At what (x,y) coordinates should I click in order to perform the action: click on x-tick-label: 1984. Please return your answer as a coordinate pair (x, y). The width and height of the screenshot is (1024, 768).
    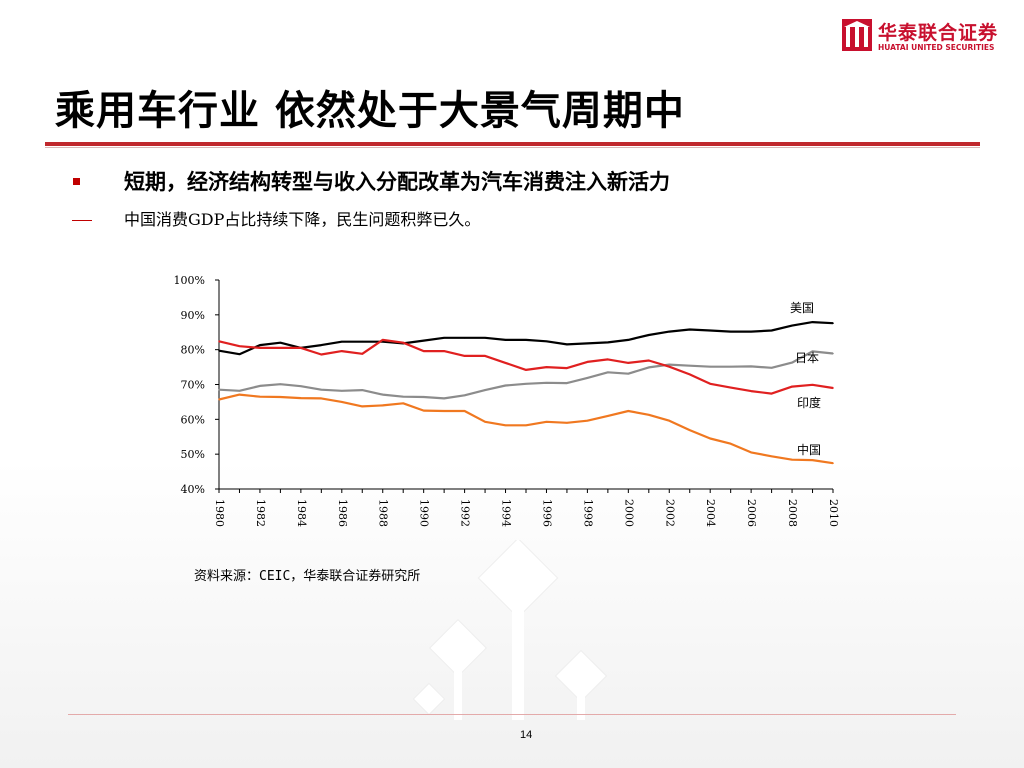
    Looking at the image, I should click on (301, 513).